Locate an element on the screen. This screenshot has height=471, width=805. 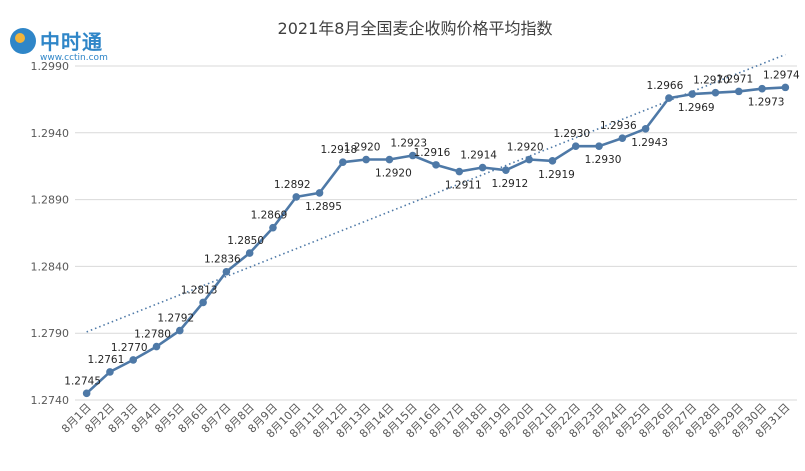
data-label: 1.2916 is located at coordinates (432, 153).